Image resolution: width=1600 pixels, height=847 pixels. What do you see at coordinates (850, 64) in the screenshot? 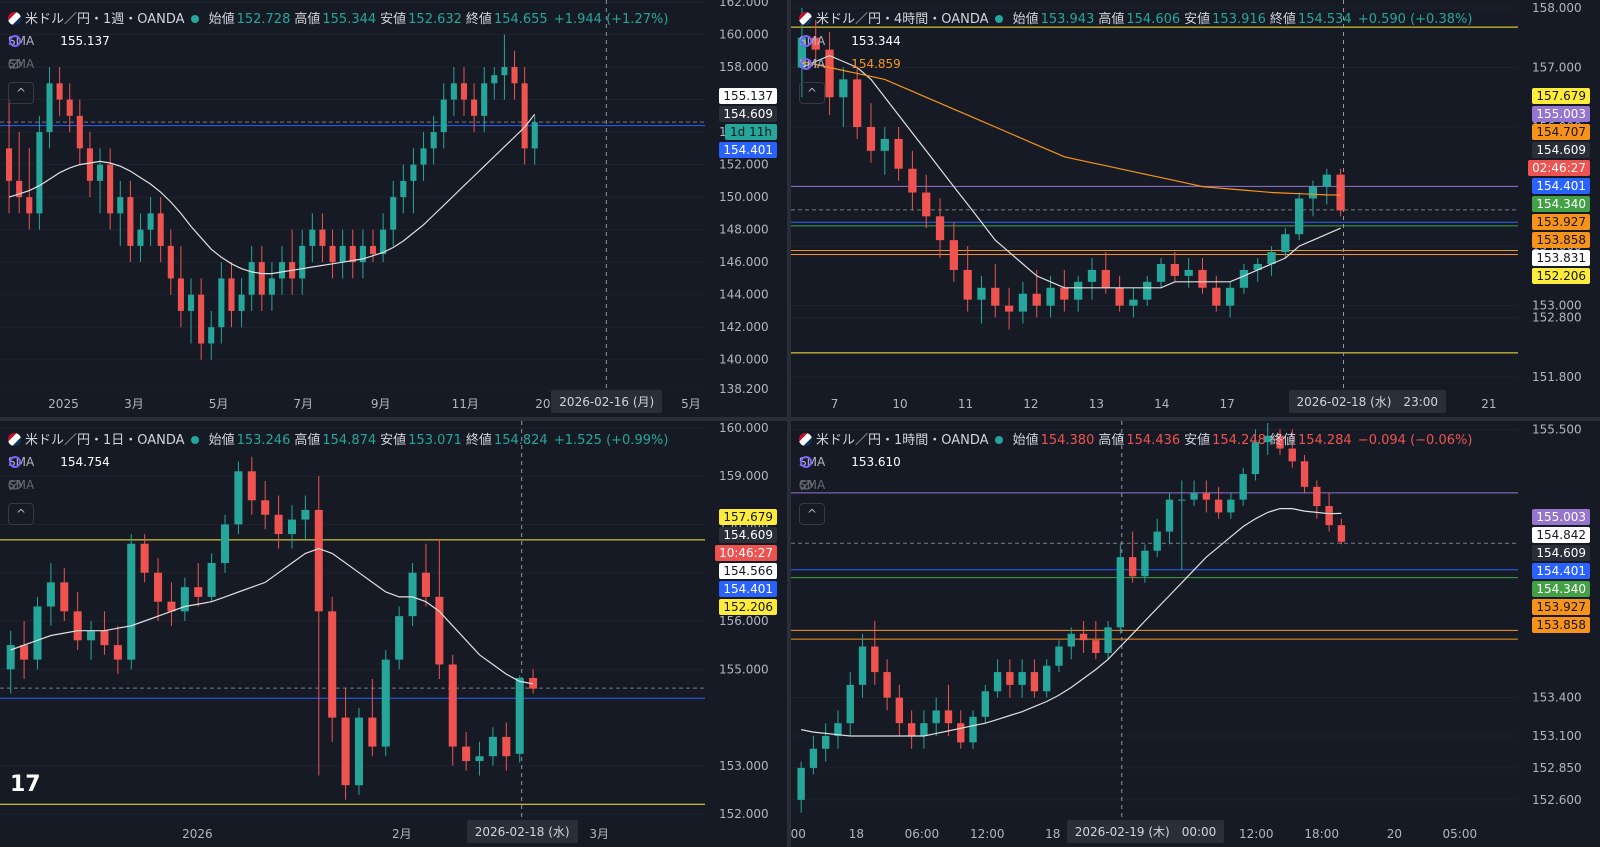
I see `sma-legend-row: SMA 154.859` at bounding box center [850, 64].